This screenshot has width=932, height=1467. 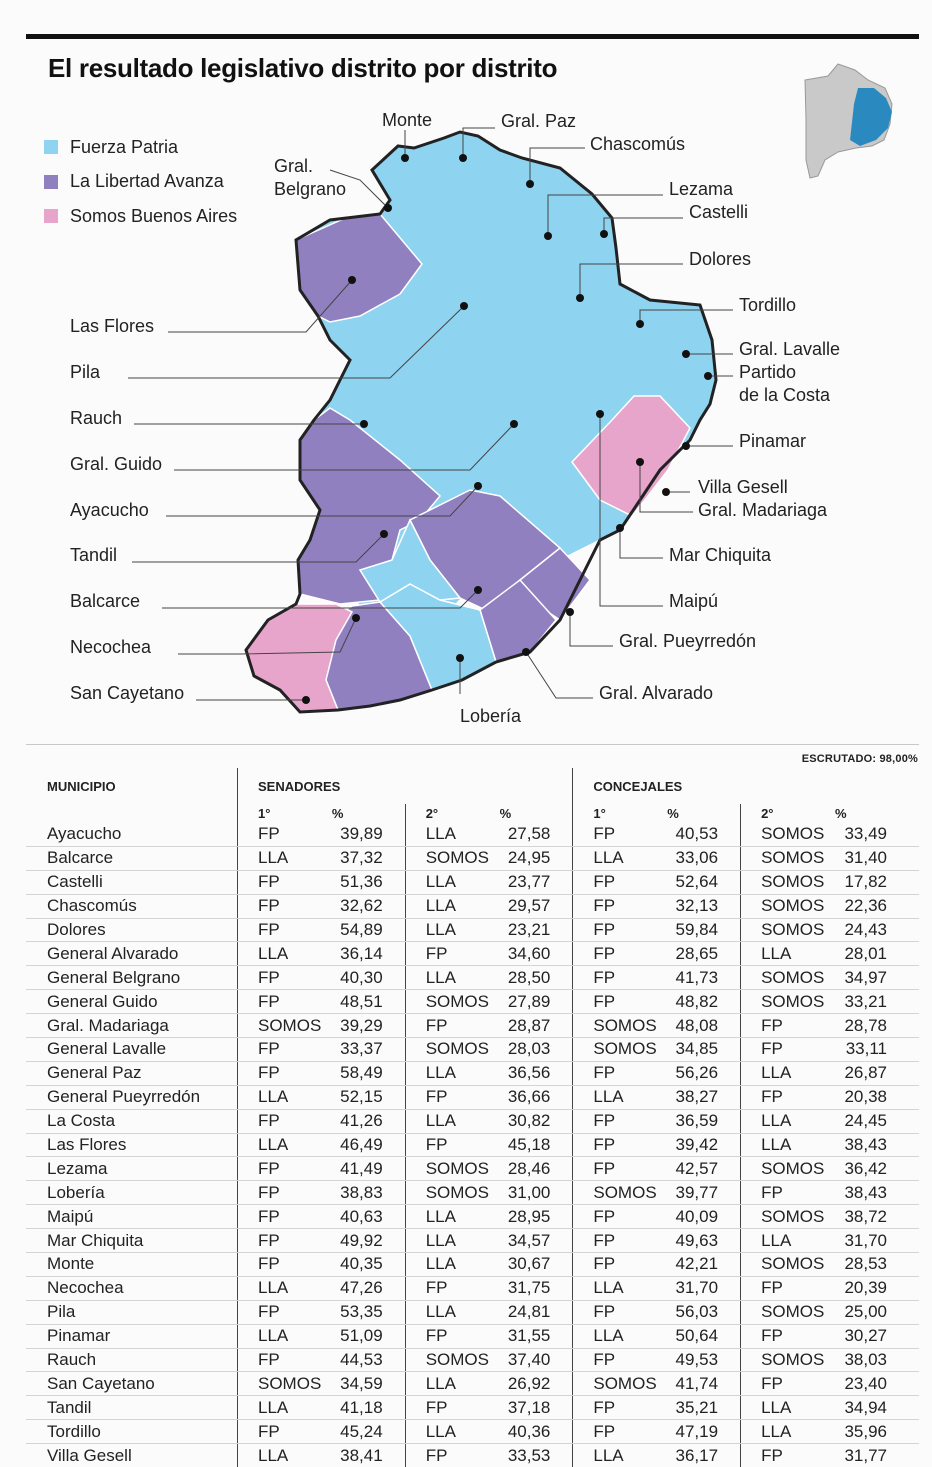 What do you see at coordinates (666, 492) in the screenshot?
I see `dot-villa-gesell` at bounding box center [666, 492].